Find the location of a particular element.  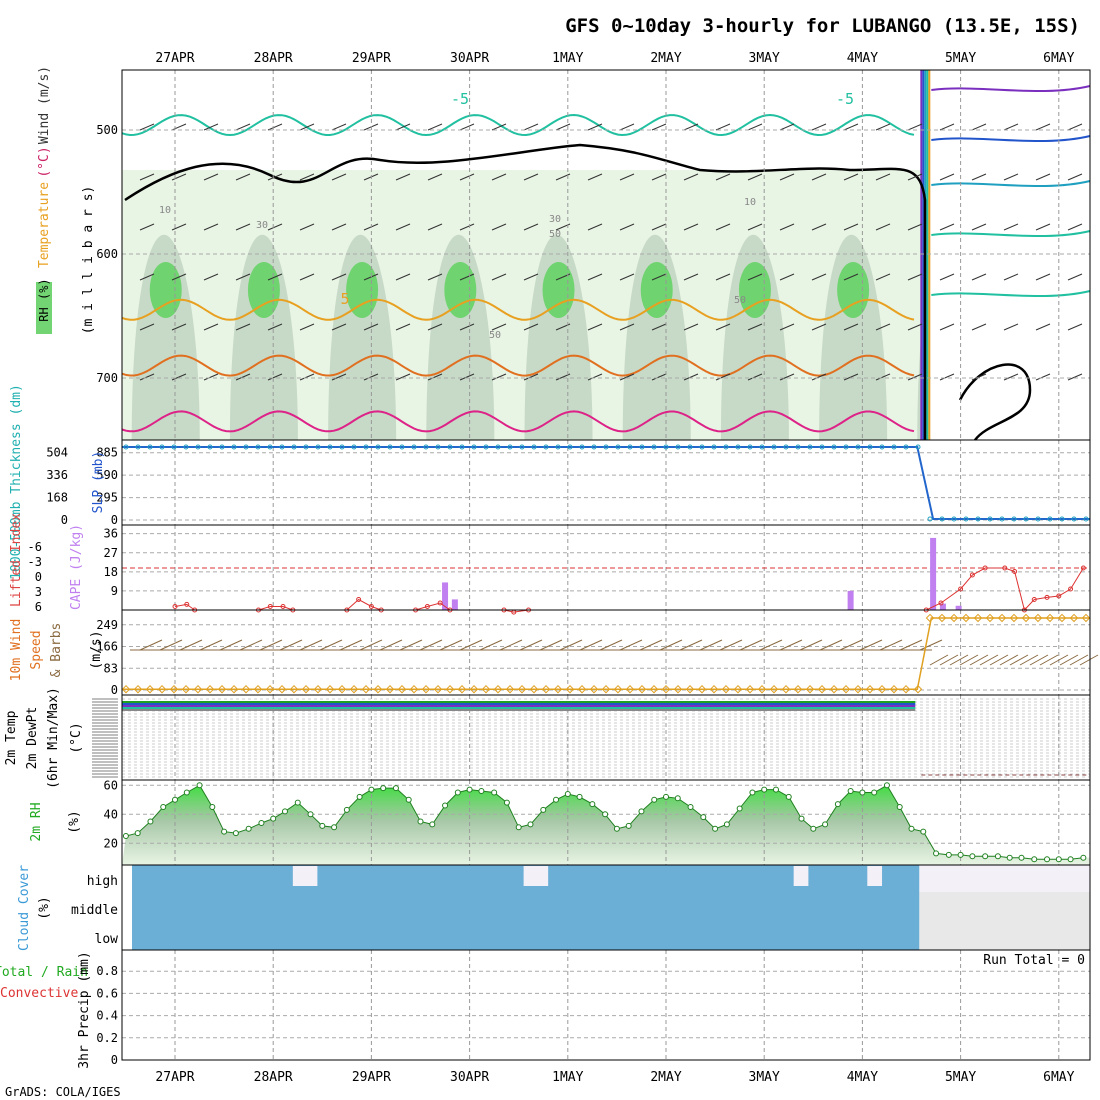

y-tick-label-slp: 885 is located at coordinates (107, 453).